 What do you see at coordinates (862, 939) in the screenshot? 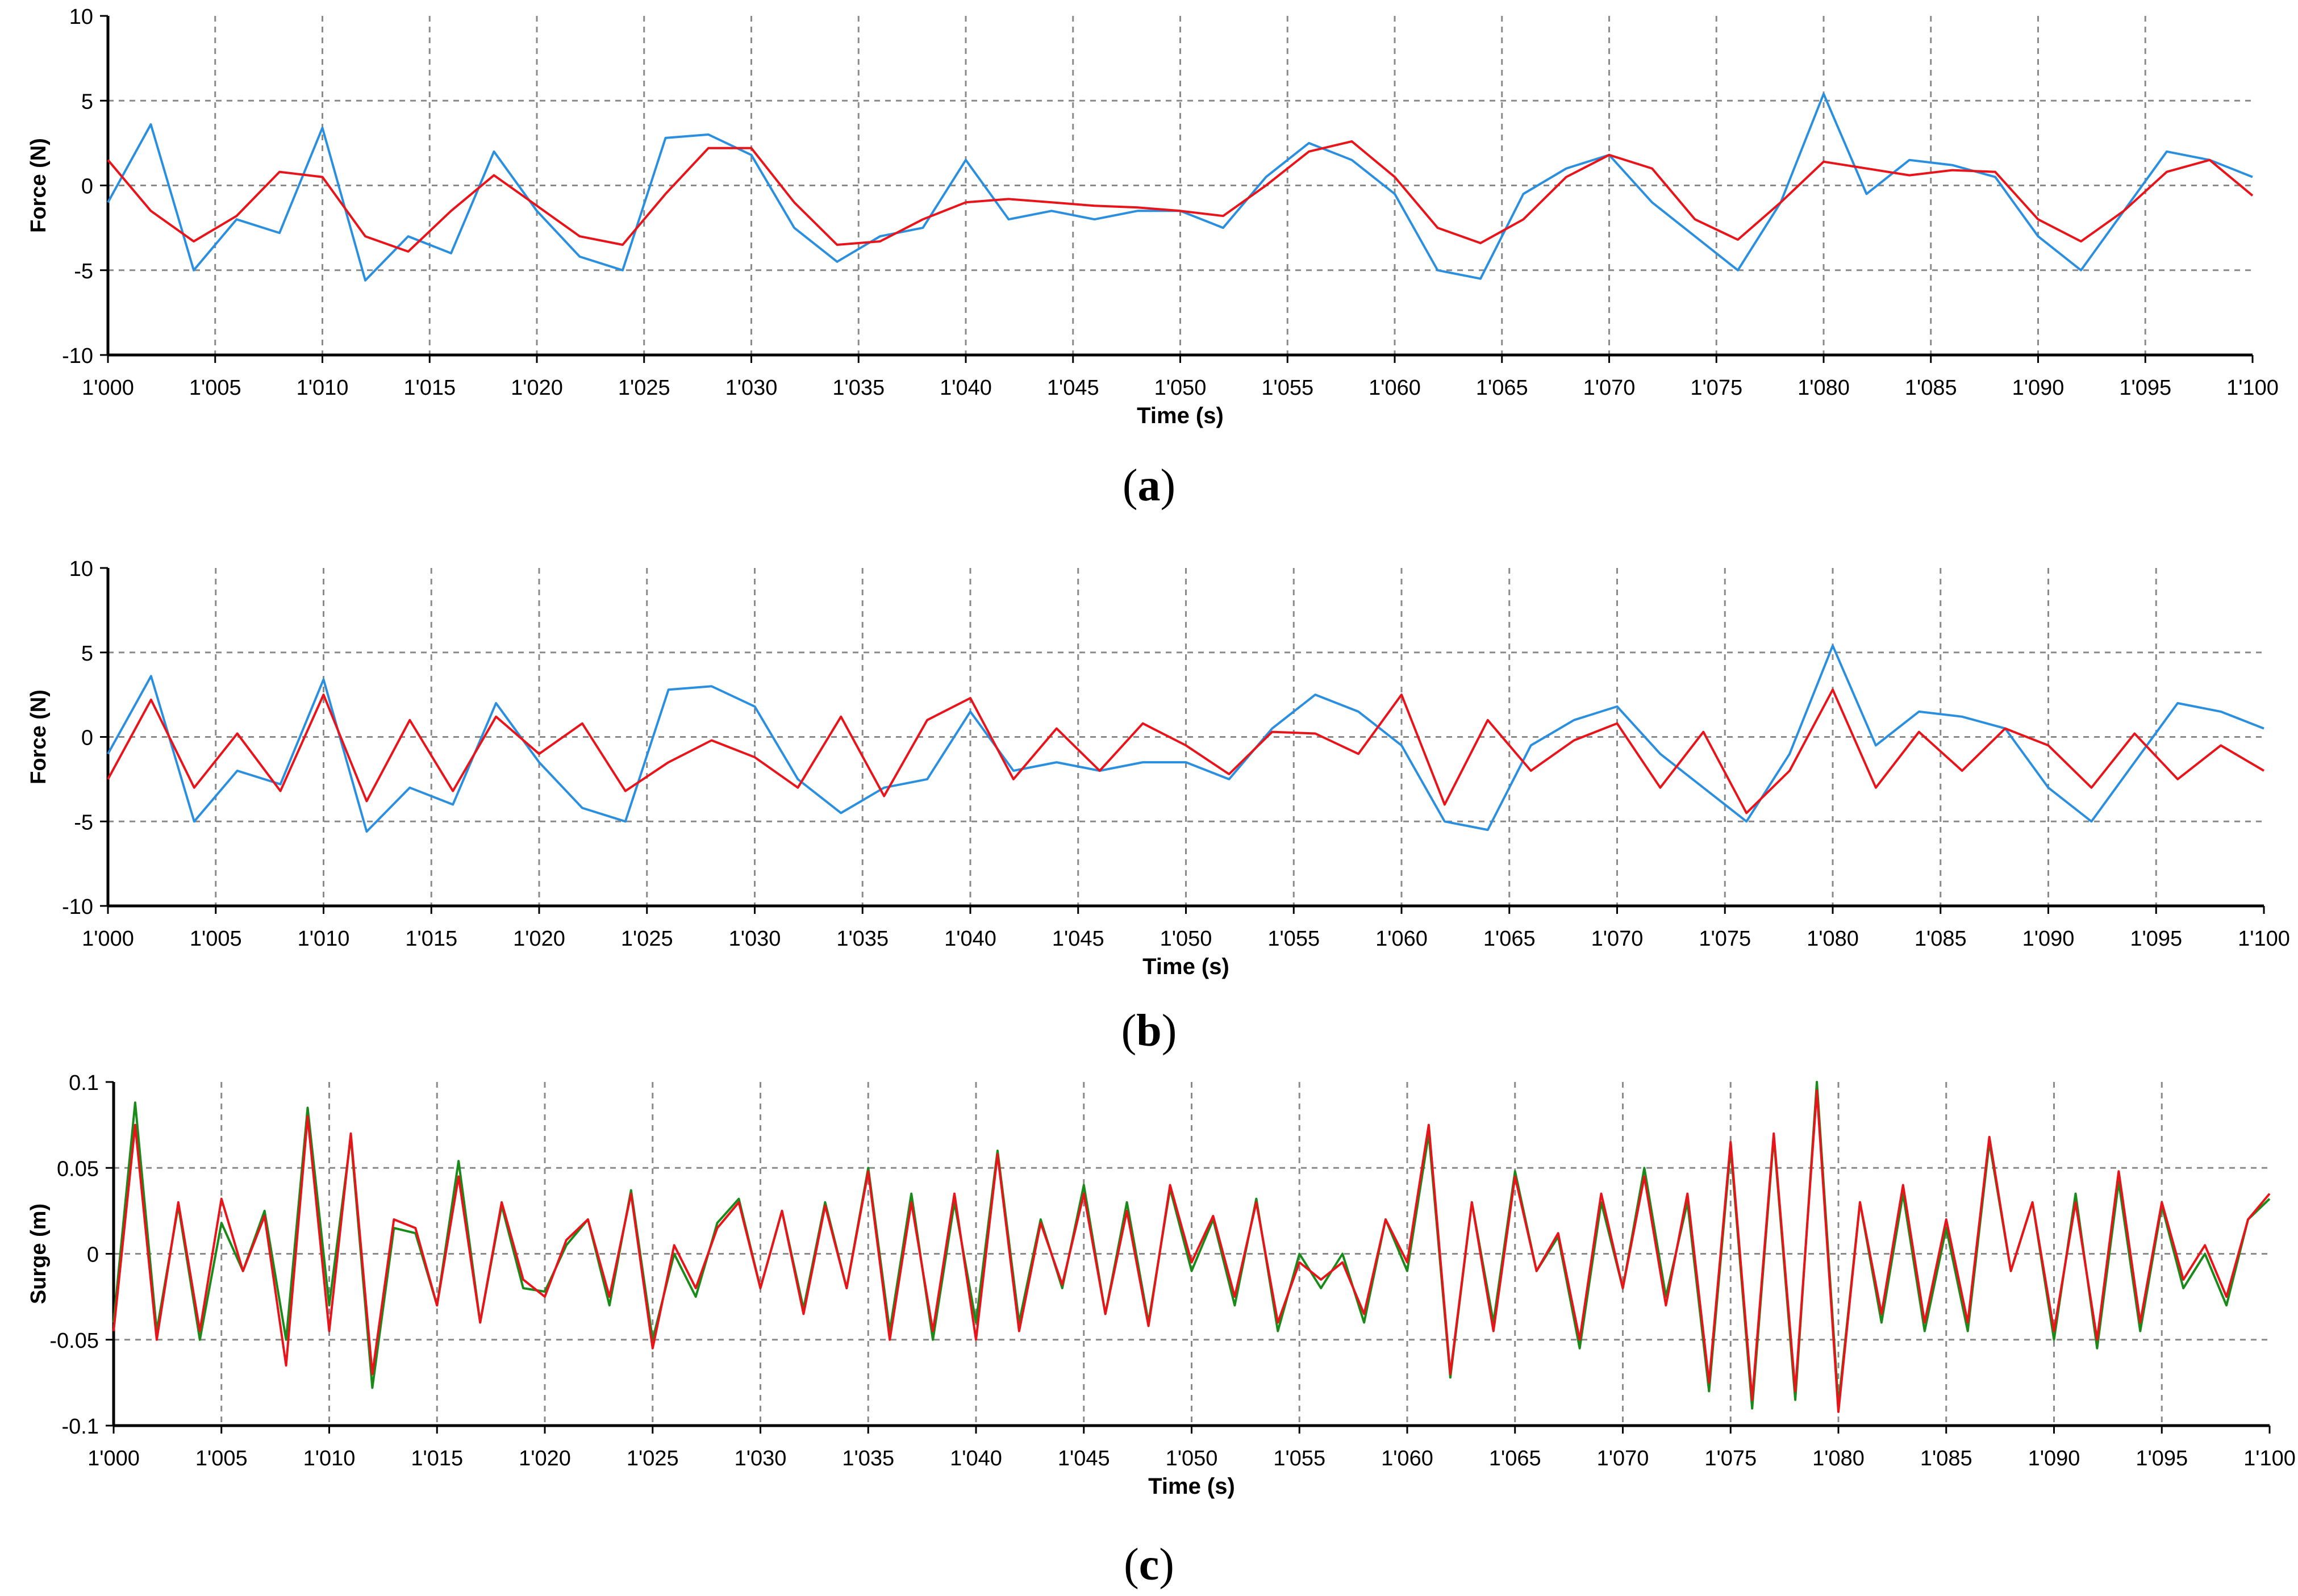
I see `chart-b-x-tick-label: 1'035` at bounding box center [862, 939].